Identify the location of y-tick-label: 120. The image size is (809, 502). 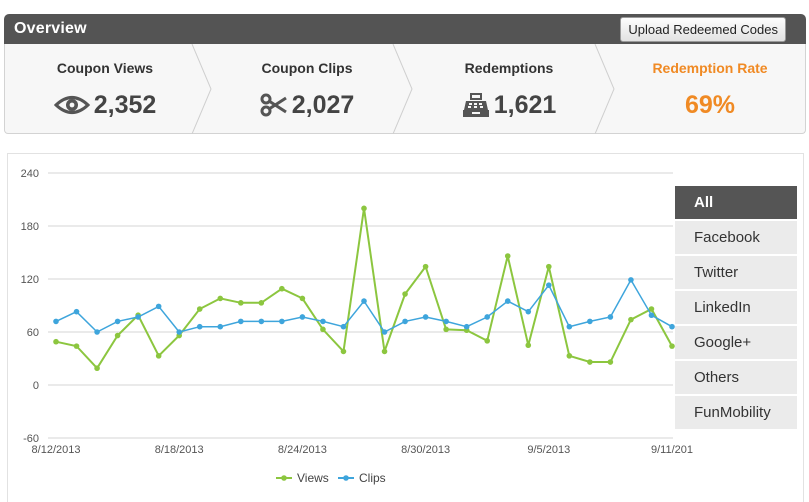
(30, 280).